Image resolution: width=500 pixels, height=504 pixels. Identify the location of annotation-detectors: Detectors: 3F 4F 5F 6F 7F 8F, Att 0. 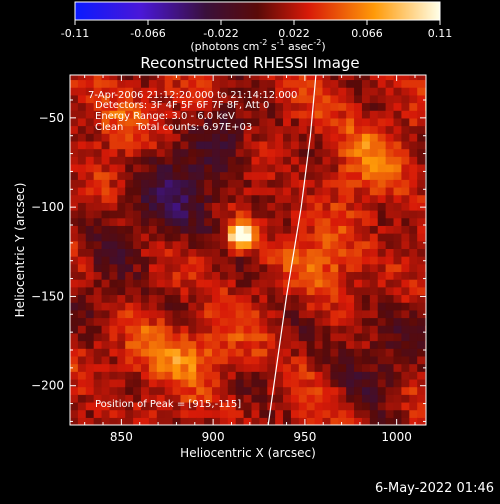
(182, 105).